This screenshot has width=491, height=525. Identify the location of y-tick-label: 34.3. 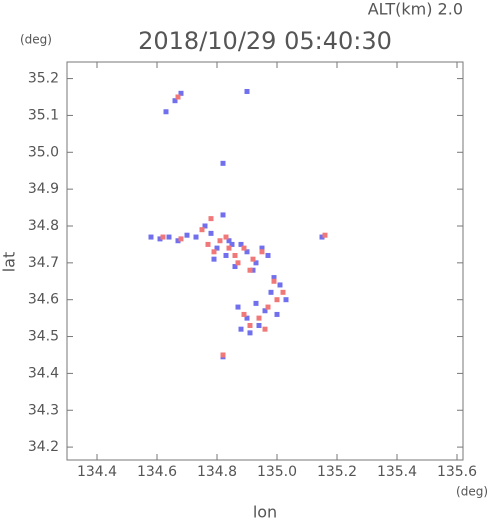
(43, 410).